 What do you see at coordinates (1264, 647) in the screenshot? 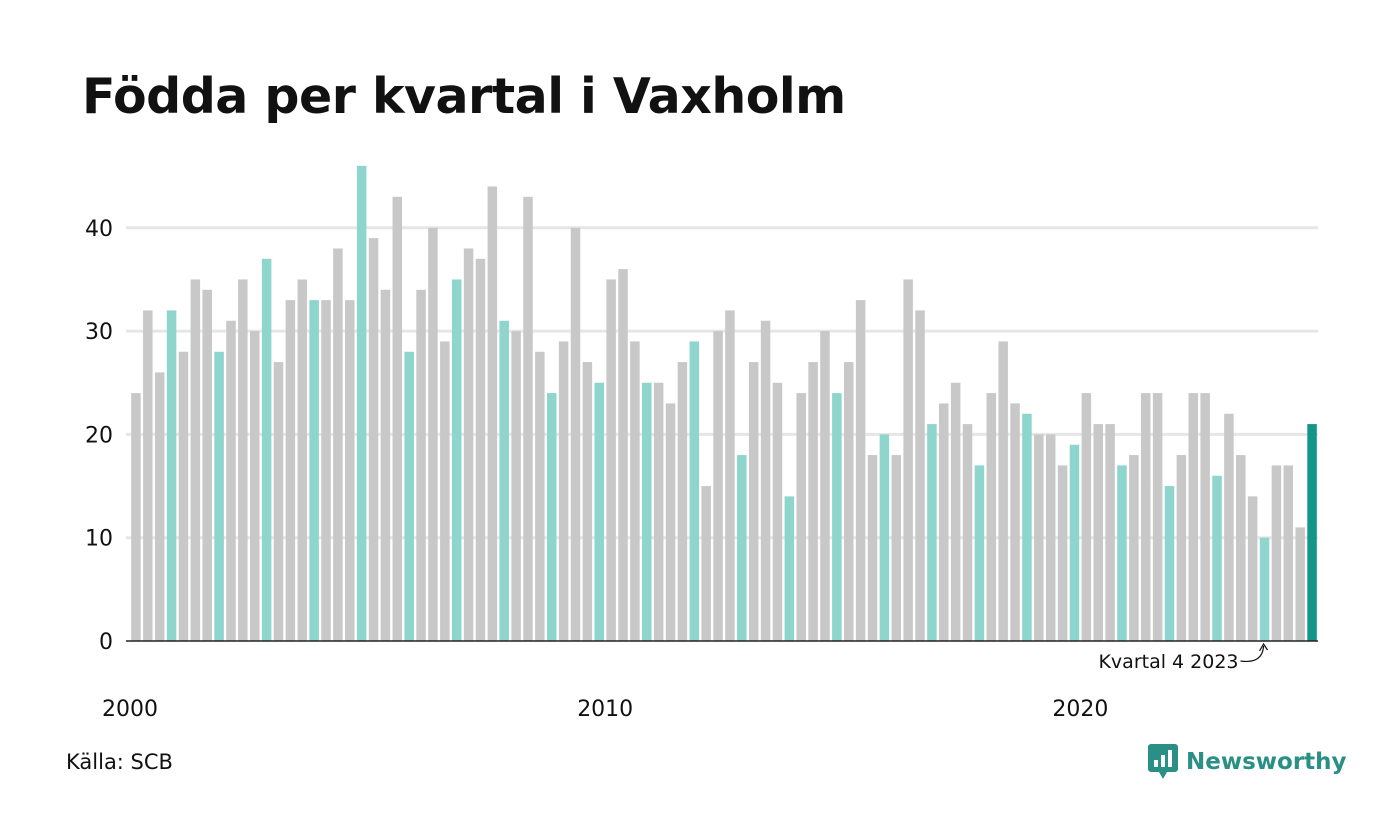
I see `annotation-arrowhead` at bounding box center [1264, 647].